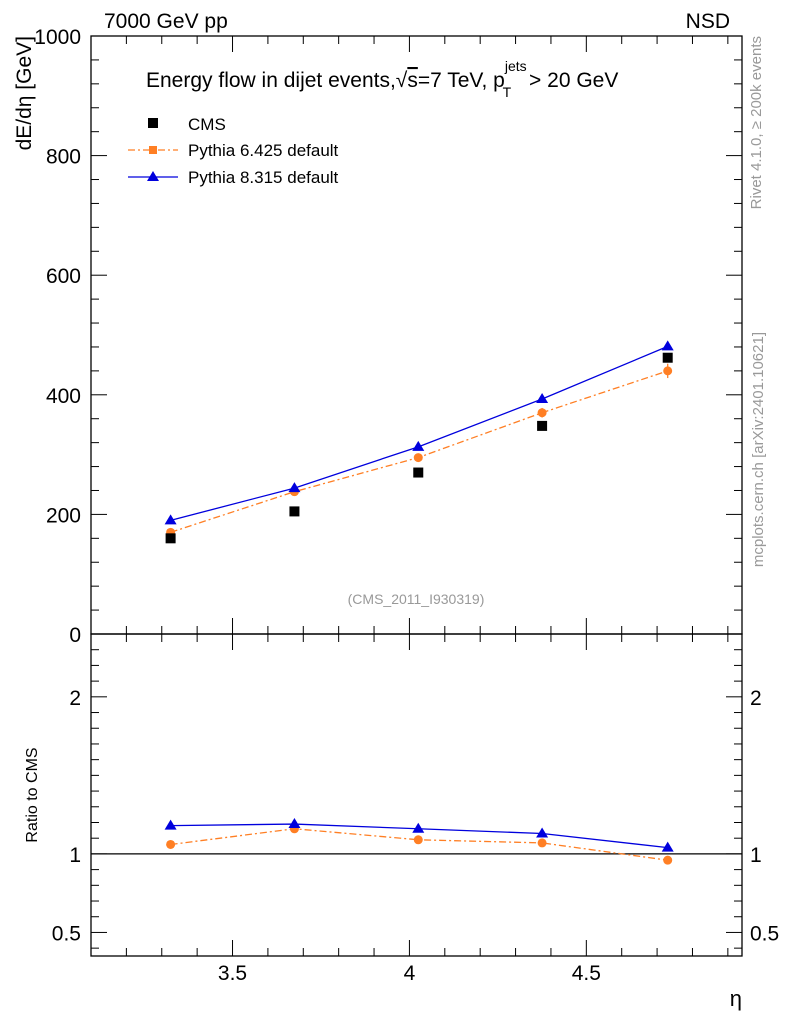  I want to click on mcplots-label: mcplots.cern.ch [arXiv:2401.10621], so click(758, 449).